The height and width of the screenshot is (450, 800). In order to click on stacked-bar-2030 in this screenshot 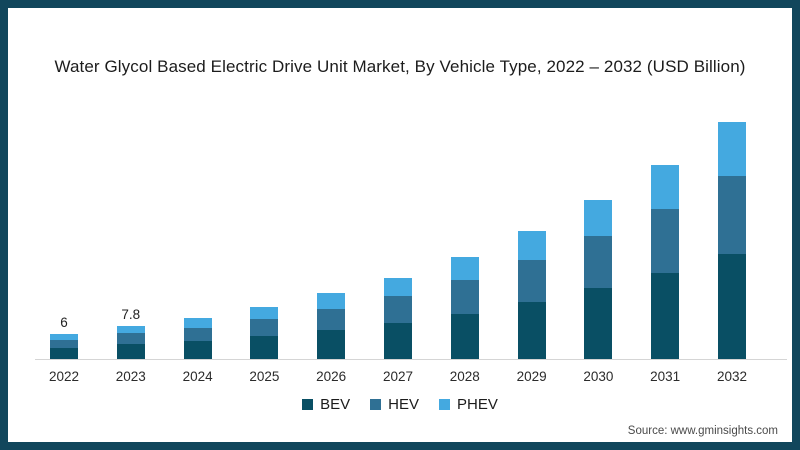, I will do `click(598, 279)`.